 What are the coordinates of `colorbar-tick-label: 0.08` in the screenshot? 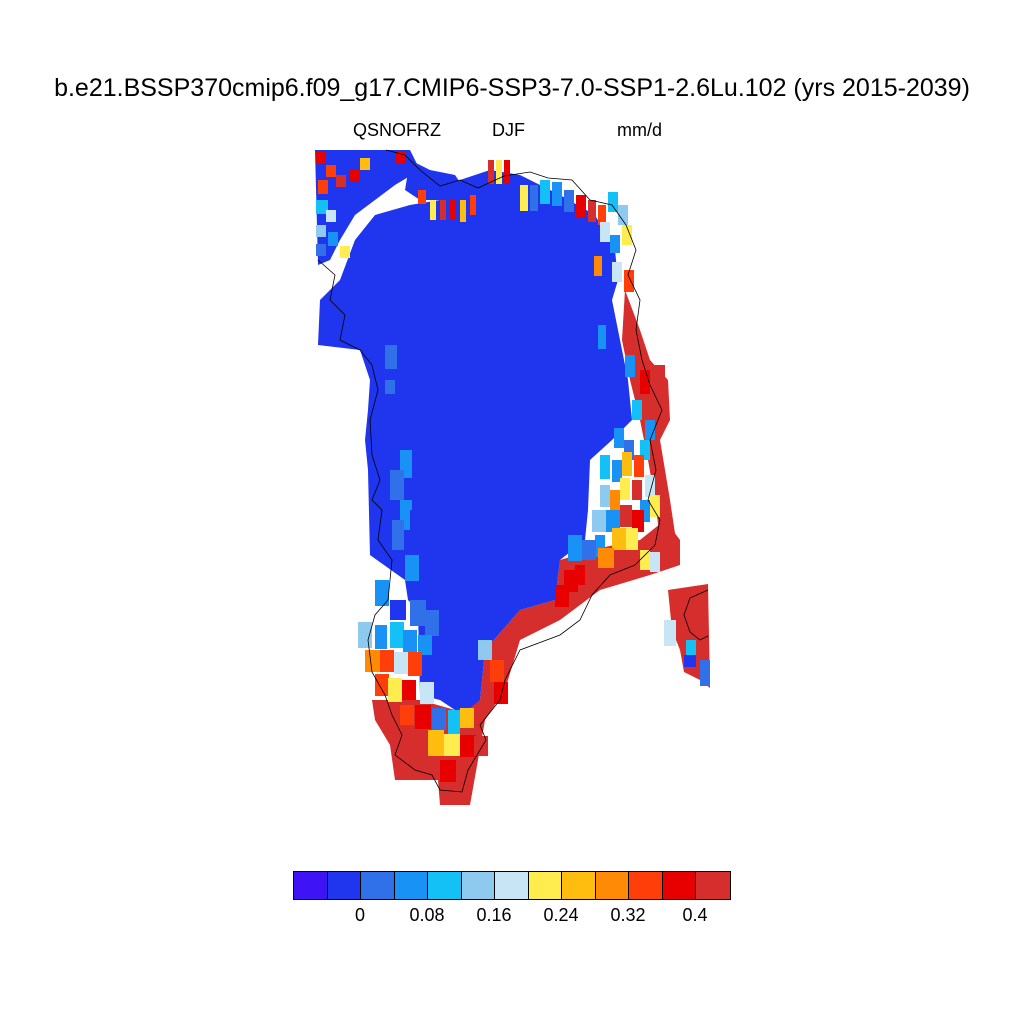 It's located at (427, 915).